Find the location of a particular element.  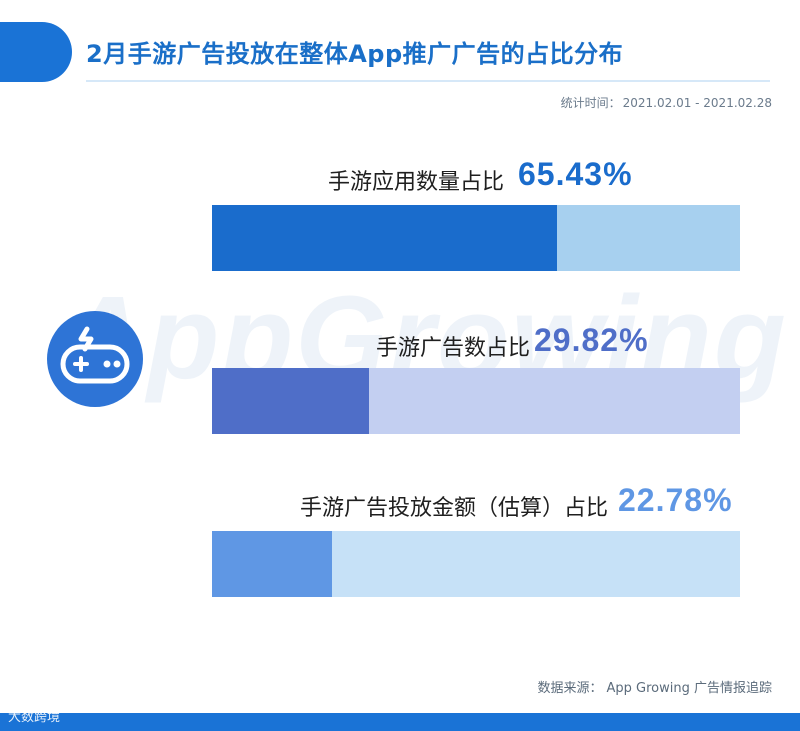

period-label: 统计时间： is located at coordinates (590, 103).